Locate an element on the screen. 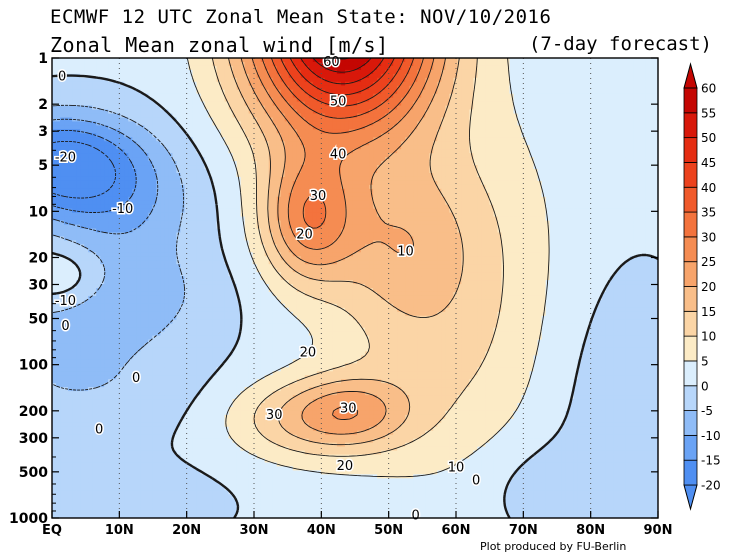  x-tick-label: 60N is located at coordinates (456, 530).